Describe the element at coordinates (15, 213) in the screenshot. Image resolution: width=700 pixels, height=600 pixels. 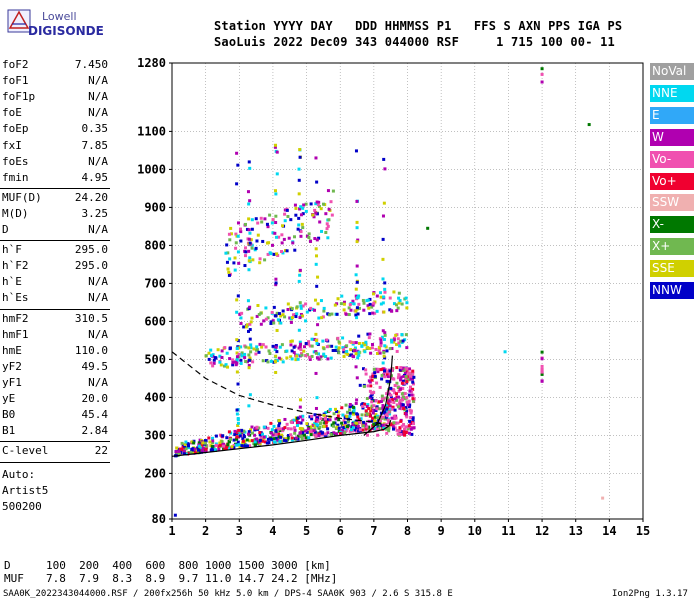
I see `param-name: M(D)` at that location.